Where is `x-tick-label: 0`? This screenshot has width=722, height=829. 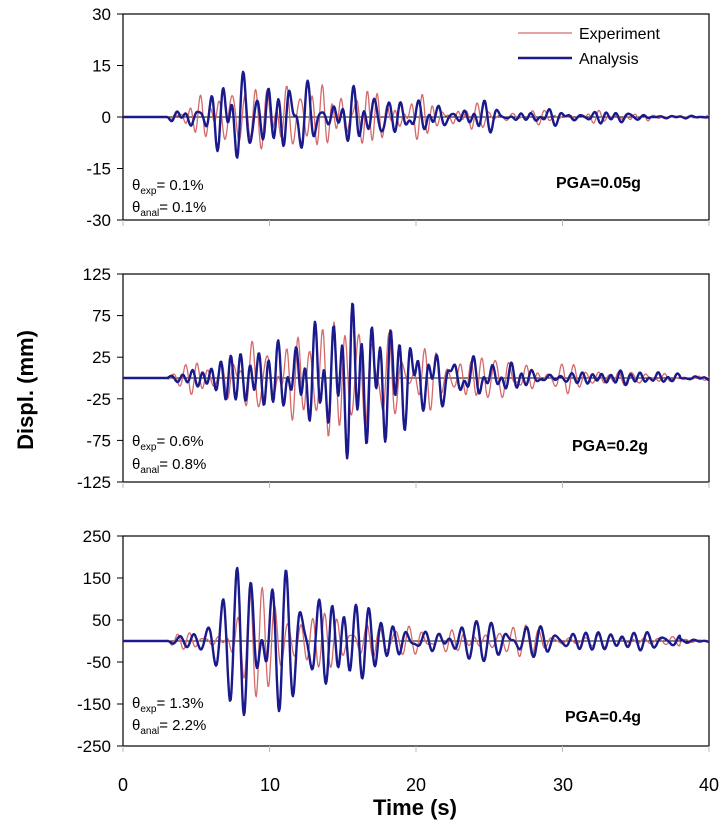
x-tick-label: 0 is located at coordinates (123, 785).